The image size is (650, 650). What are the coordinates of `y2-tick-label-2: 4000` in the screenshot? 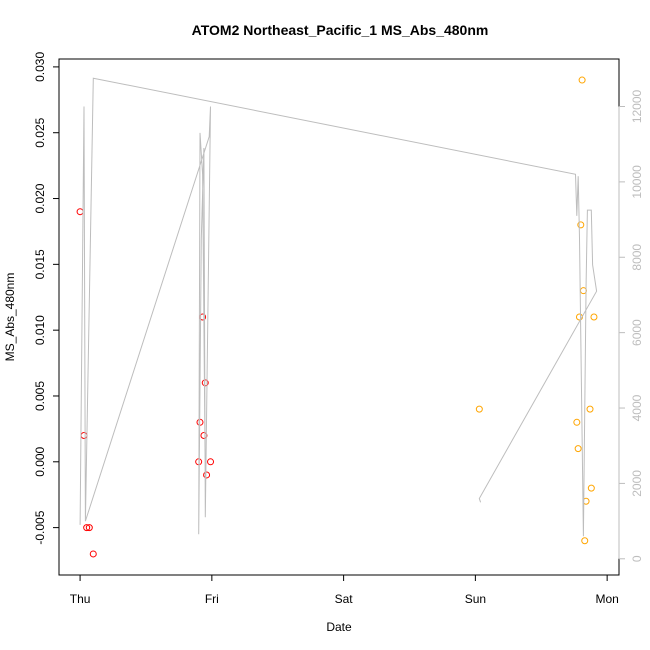 It's located at (637, 407).